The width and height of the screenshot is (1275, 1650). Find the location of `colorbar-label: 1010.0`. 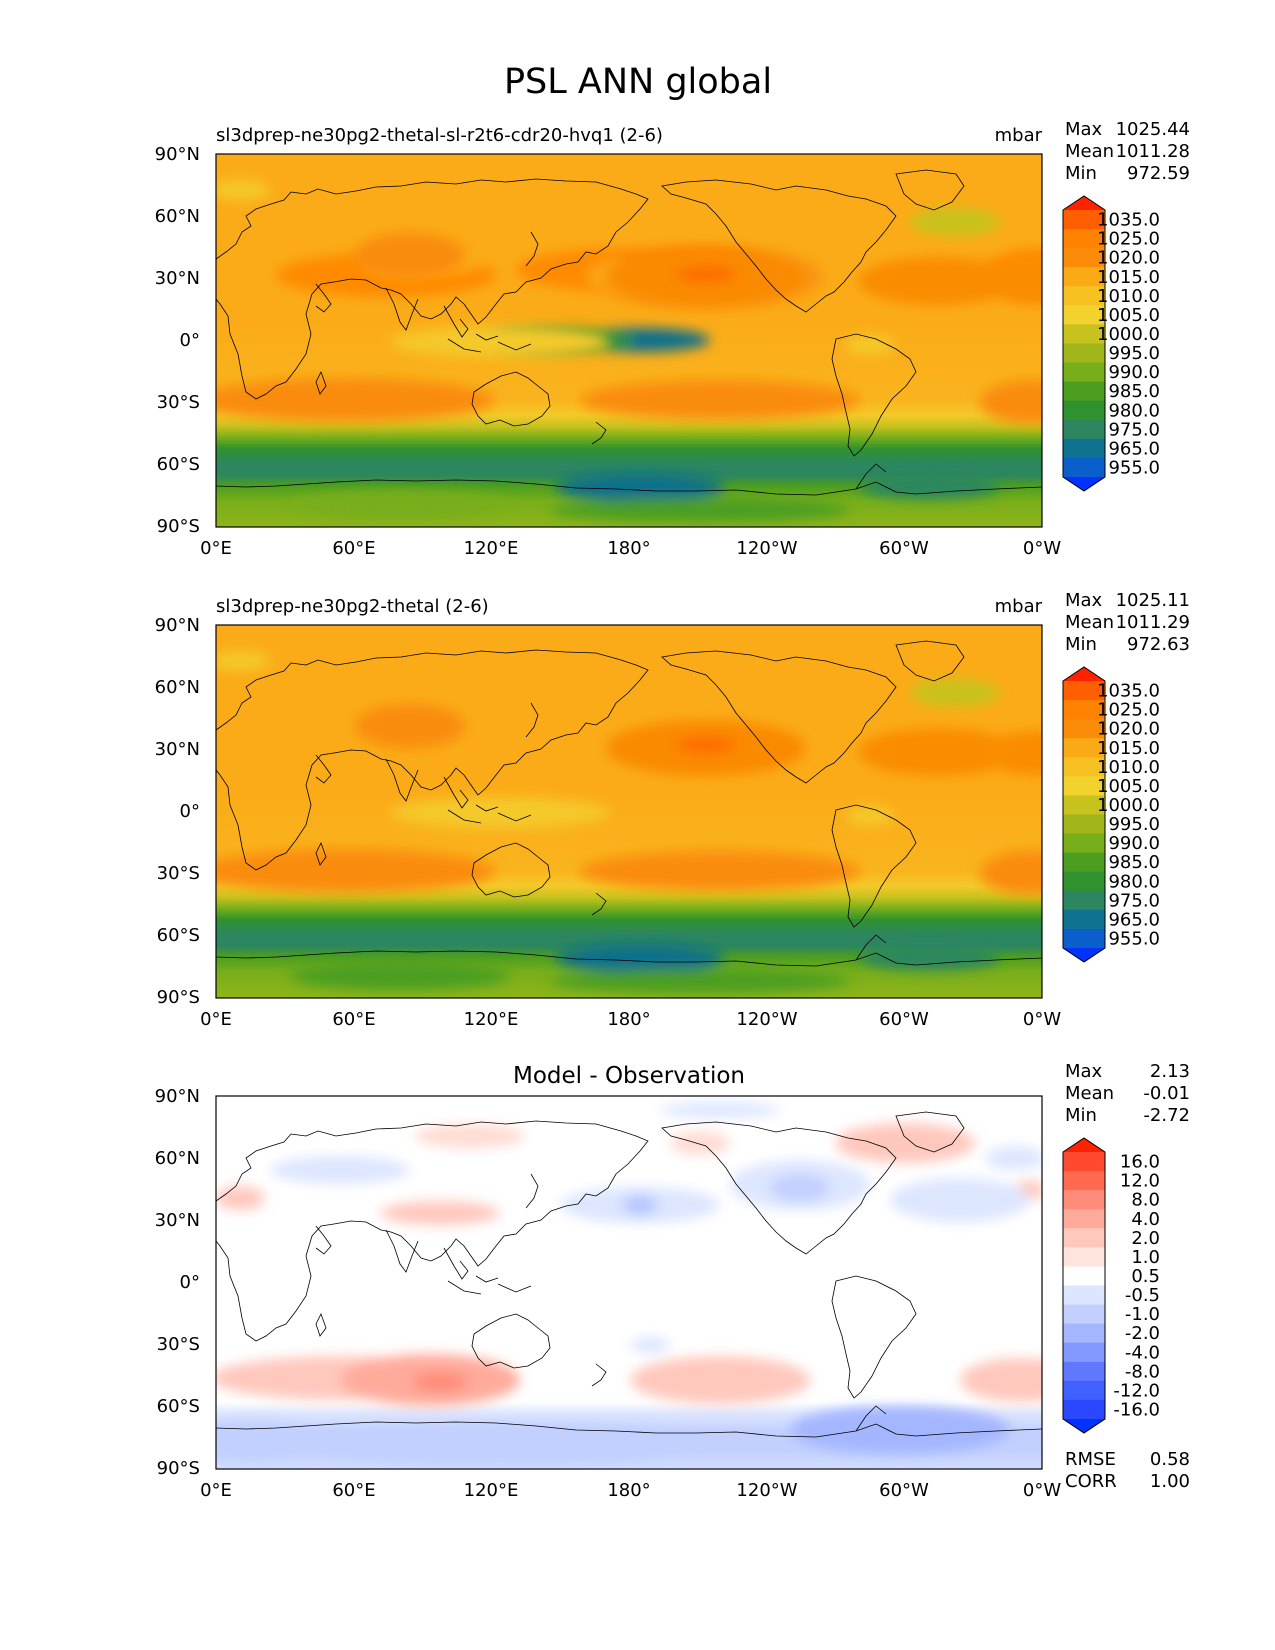

colorbar-label: 1010.0 is located at coordinates (1128, 296).